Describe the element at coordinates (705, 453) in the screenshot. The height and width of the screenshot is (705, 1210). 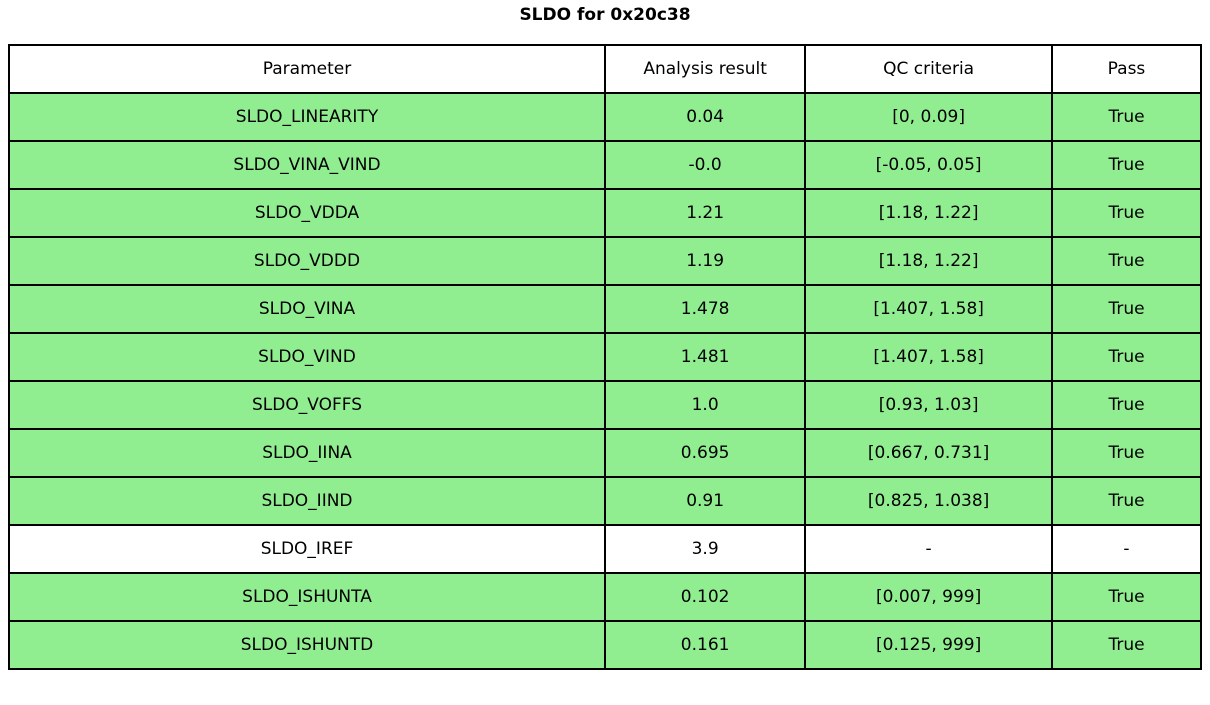
I see `cell-result: 0.695` at that location.